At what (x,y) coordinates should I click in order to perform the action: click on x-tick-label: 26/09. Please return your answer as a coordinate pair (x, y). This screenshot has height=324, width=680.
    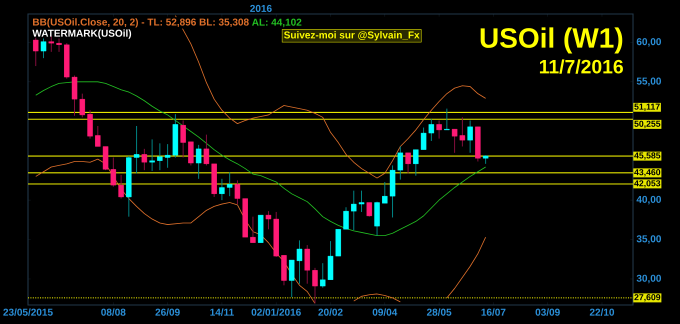
    Looking at the image, I should click on (167, 312).